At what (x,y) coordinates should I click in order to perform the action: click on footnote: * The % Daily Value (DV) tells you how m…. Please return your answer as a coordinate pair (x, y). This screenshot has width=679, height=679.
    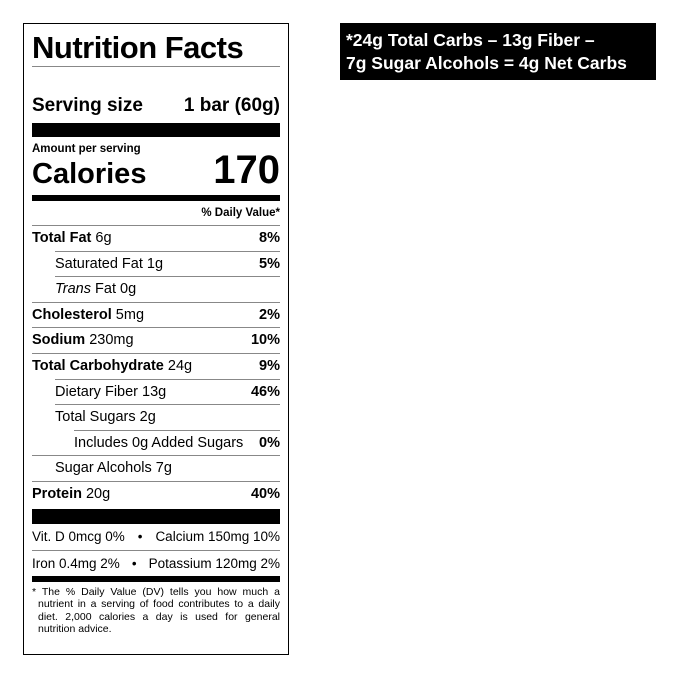
    Looking at the image, I should click on (156, 610).